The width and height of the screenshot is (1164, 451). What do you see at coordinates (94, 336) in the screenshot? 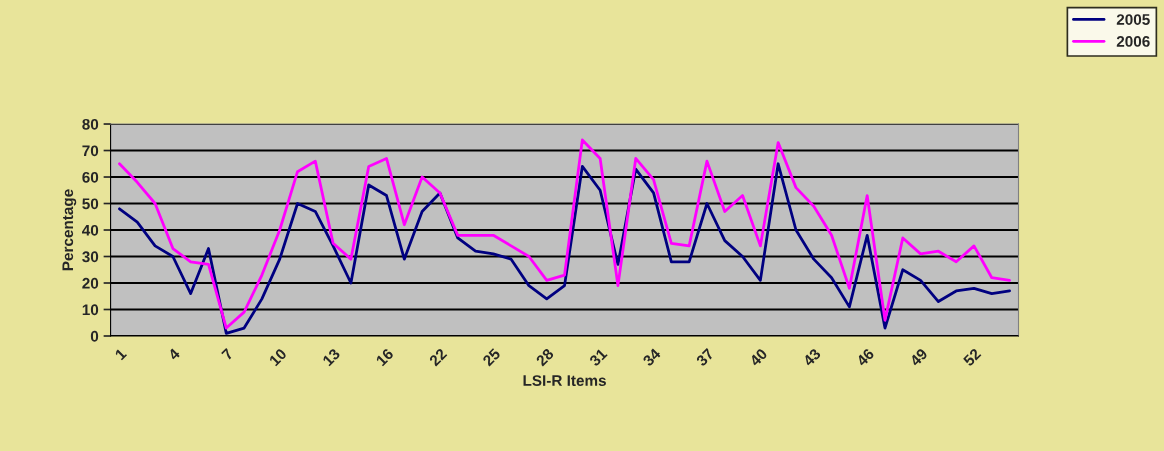
I see `y-tick-label: 0` at bounding box center [94, 336].